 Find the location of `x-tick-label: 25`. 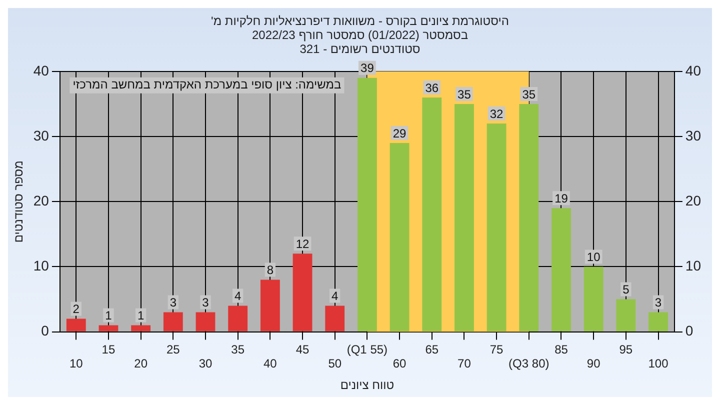

x-tick-label: 25 is located at coordinates (173, 349).